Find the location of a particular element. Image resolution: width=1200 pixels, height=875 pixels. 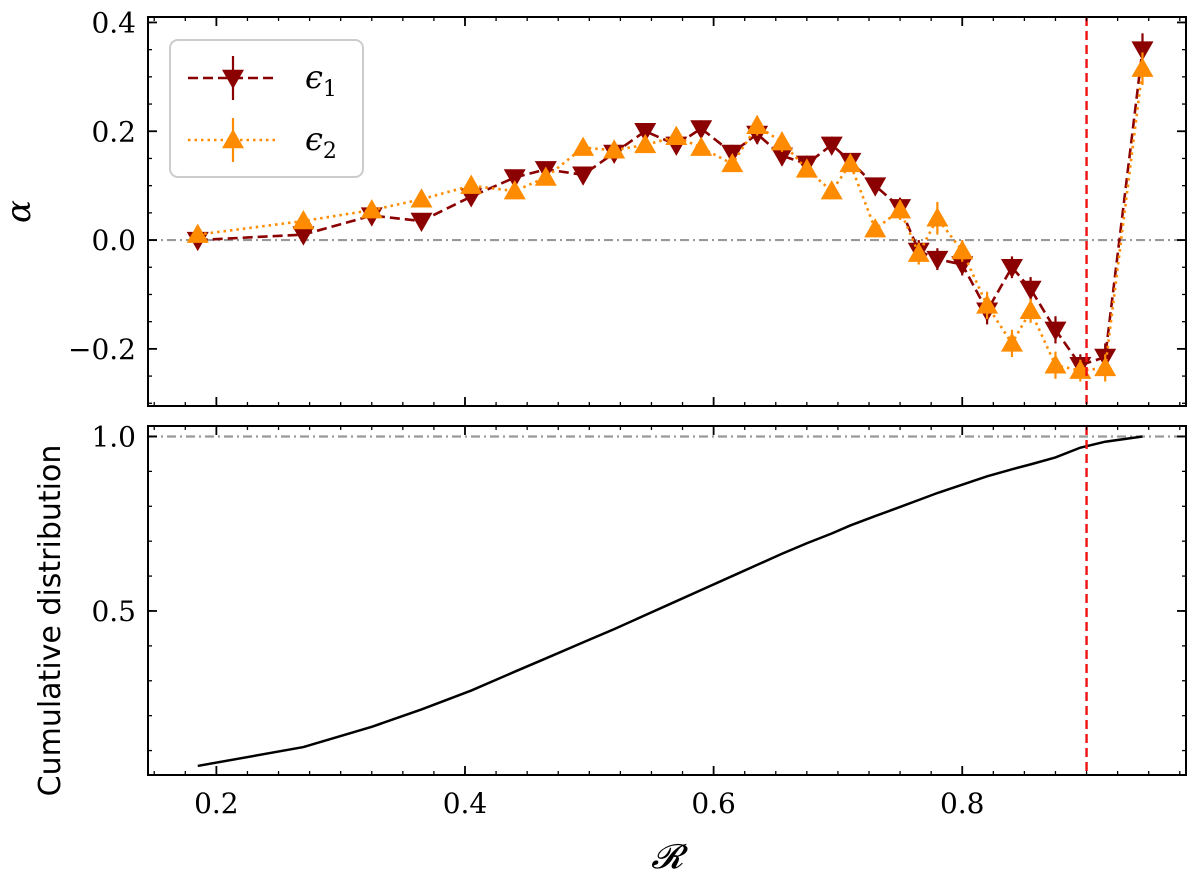

y-axis-title: α is located at coordinates (19, 211).